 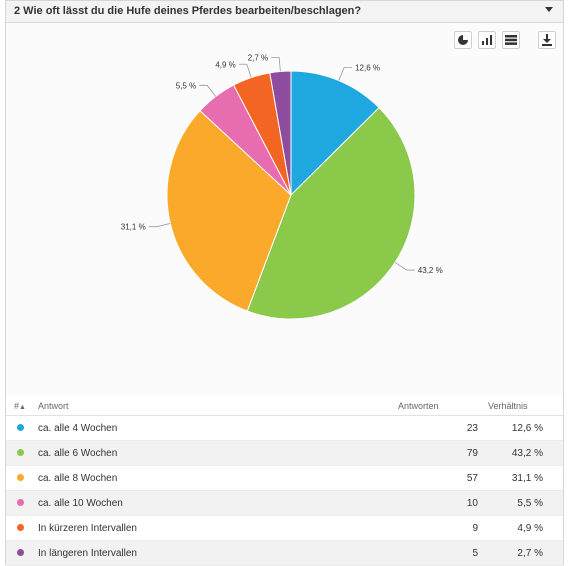 I want to click on table-row: ca. alle 8 Wochen 57 31,1 %, so click(x=284, y=478).